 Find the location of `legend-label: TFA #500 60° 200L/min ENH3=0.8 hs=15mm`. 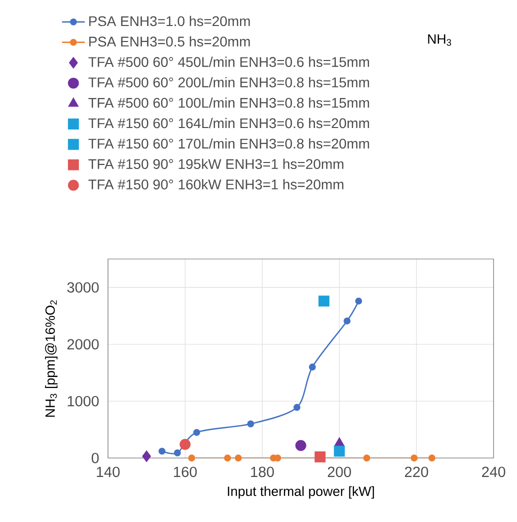

legend-label: TFA #500 60° 200L/min ENH3=0.8 hs=15mm is located at coordinates (229, 82).